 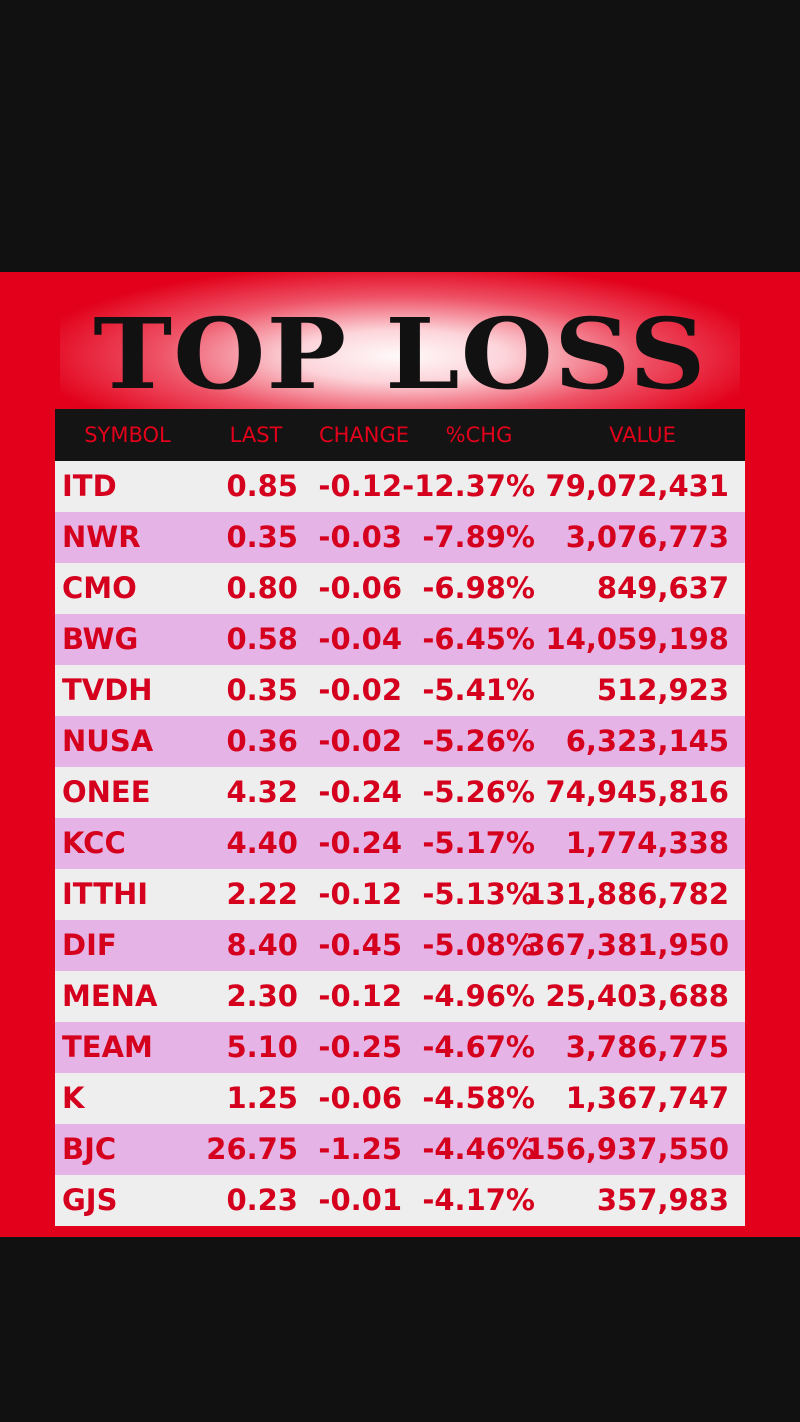 I want to click on table-row: TVDH 0.35 -0.02 -5.41% 512,923, so click(x=400, y=690).